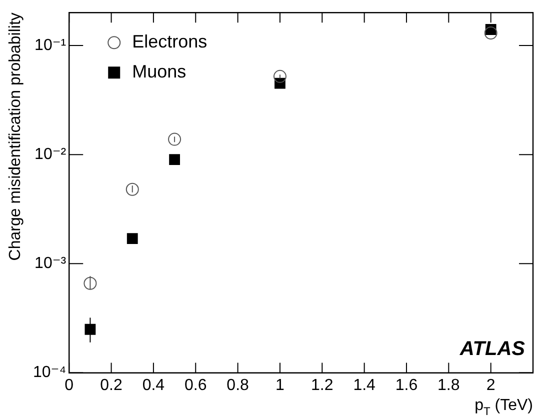 This screenshot has height=416, width=541. Describe the element at coordinates (50, 263) in the screenshot. I see `y-tick-label: 10⁻³` at that location.